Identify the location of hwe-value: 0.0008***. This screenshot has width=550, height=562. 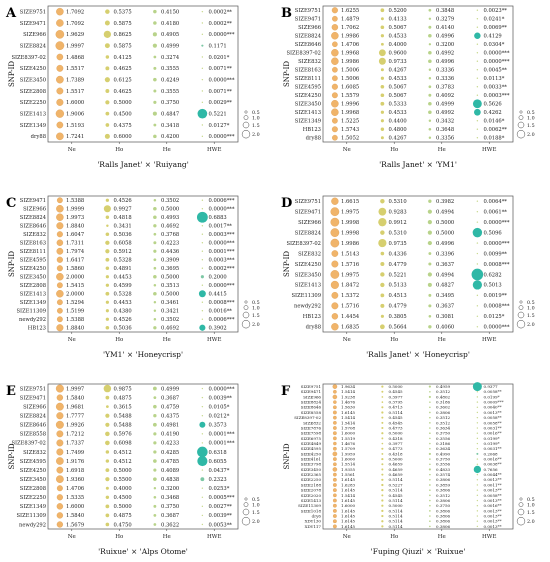
(497, 307).